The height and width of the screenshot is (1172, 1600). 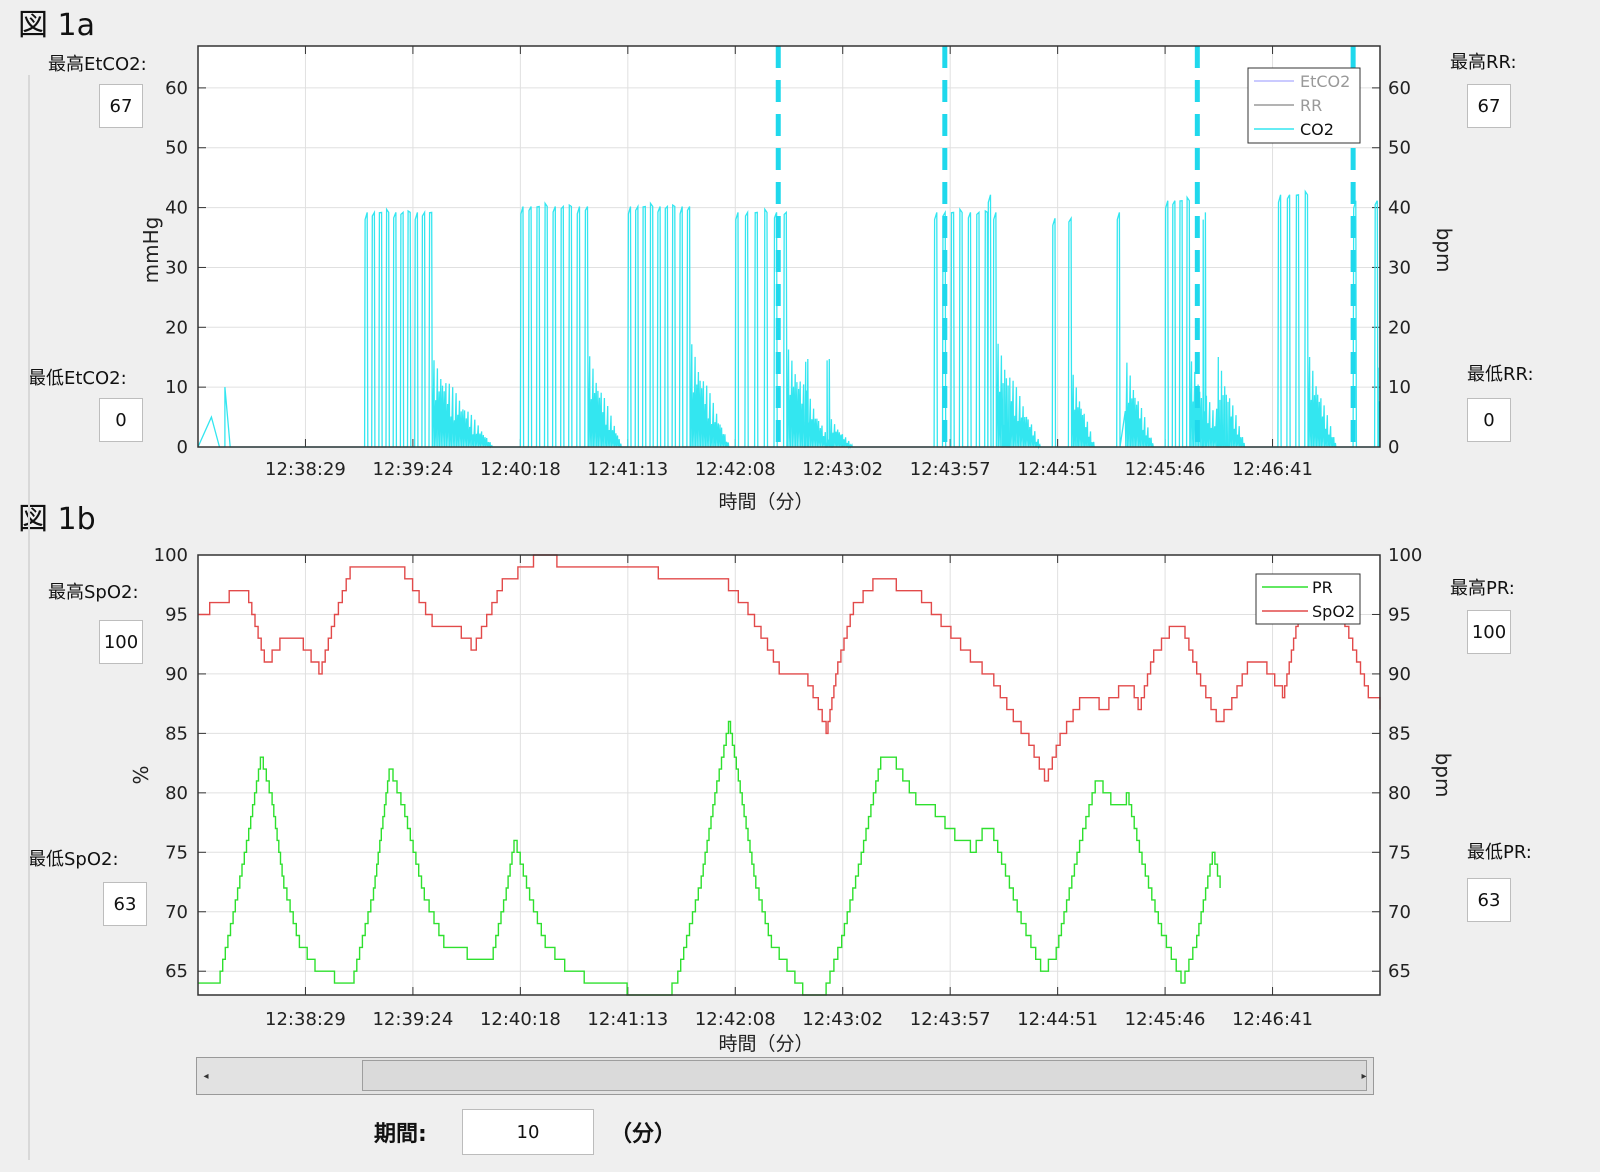 What do you see at coordinates (1399, 267) in the screenshot?
I see `co2-ytick-label-right: 30` at bounding box center [1399, 267].